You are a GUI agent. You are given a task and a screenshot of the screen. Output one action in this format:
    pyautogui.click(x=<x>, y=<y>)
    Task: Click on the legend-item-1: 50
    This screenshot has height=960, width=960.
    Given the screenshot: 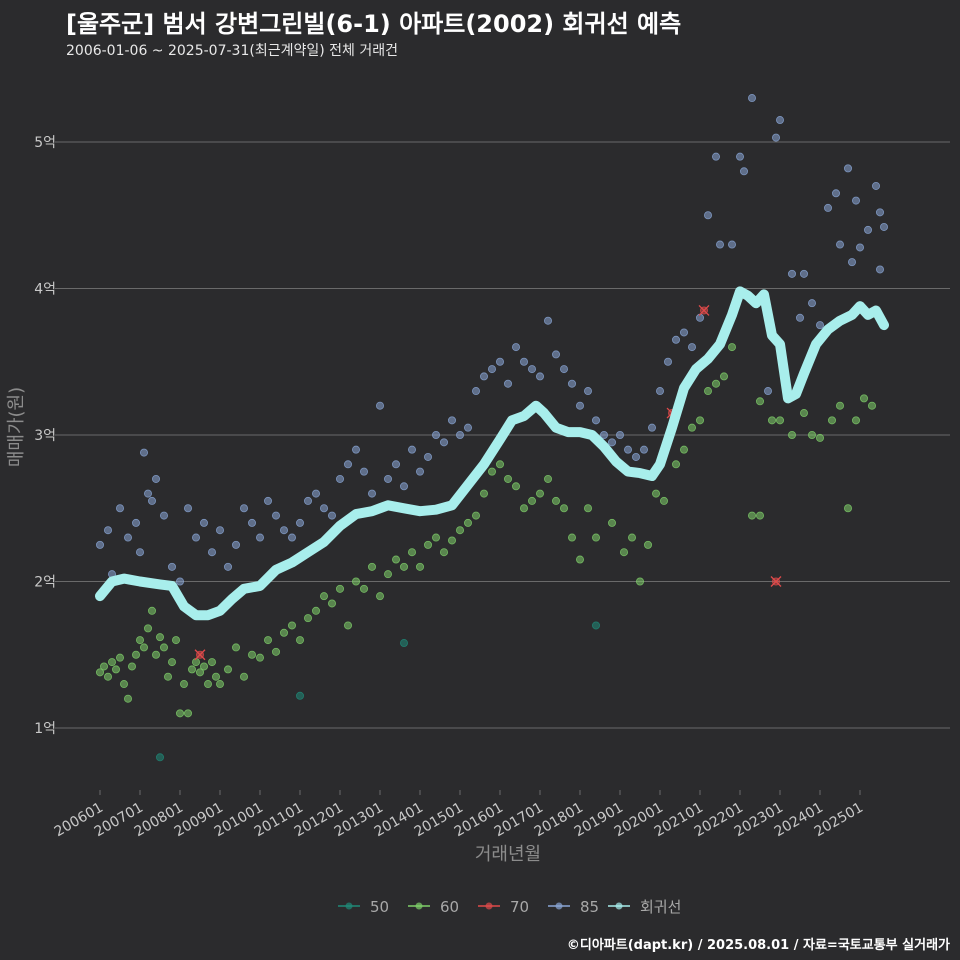 What is the action you would take?
    pyautogui.click(x=363, y=907)
    